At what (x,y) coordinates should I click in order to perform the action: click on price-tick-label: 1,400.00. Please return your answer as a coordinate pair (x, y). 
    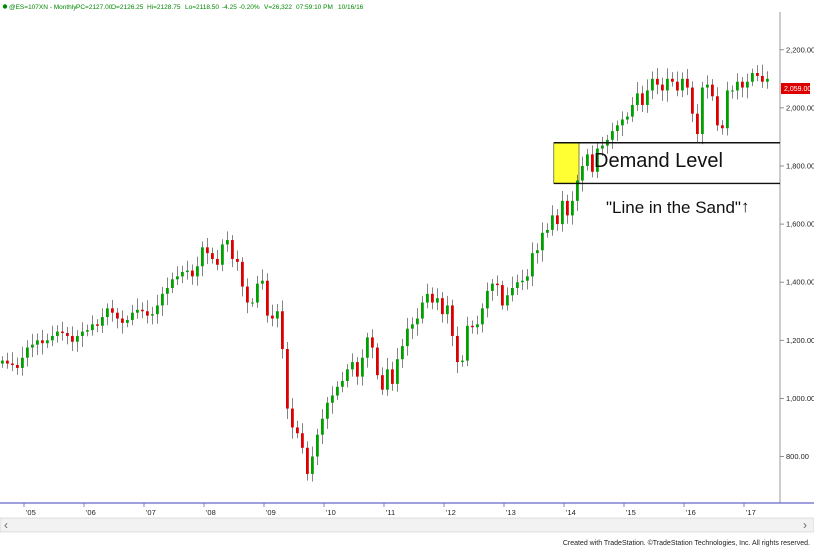
    Looking at the image, I should click on (800, 282).